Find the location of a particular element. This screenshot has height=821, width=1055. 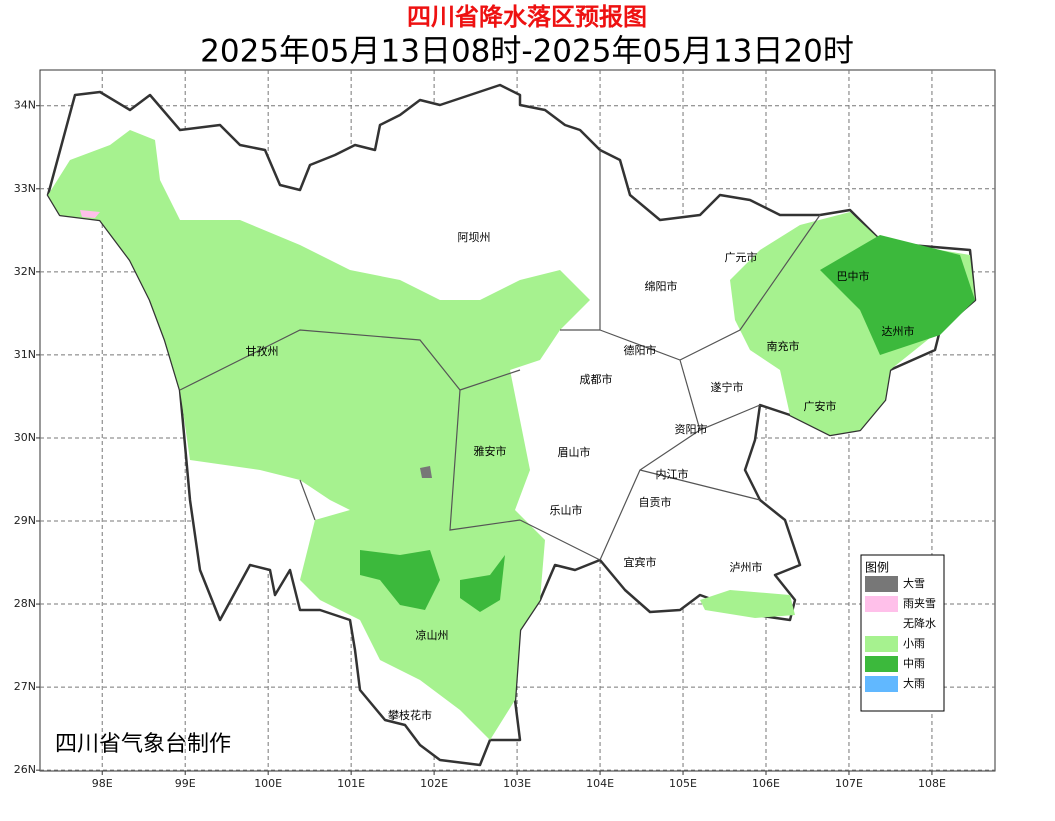

y-tick-label: 30N is located at coordinates (25, 437).